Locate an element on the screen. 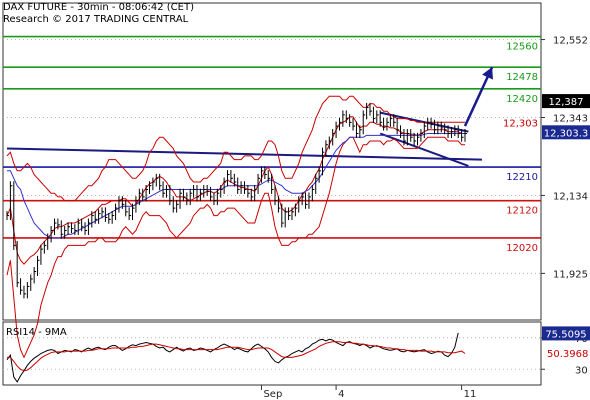  rsi-y-tick-label: 30 is located at coordinates (581, 370).